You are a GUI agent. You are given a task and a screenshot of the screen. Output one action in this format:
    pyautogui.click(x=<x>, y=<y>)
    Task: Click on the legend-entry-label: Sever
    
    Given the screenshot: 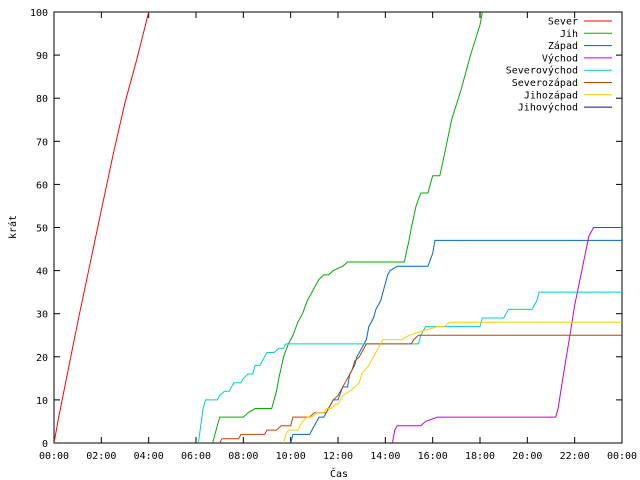 What is the action you would take?
    pyautogui.click(x=563, y=22)
    